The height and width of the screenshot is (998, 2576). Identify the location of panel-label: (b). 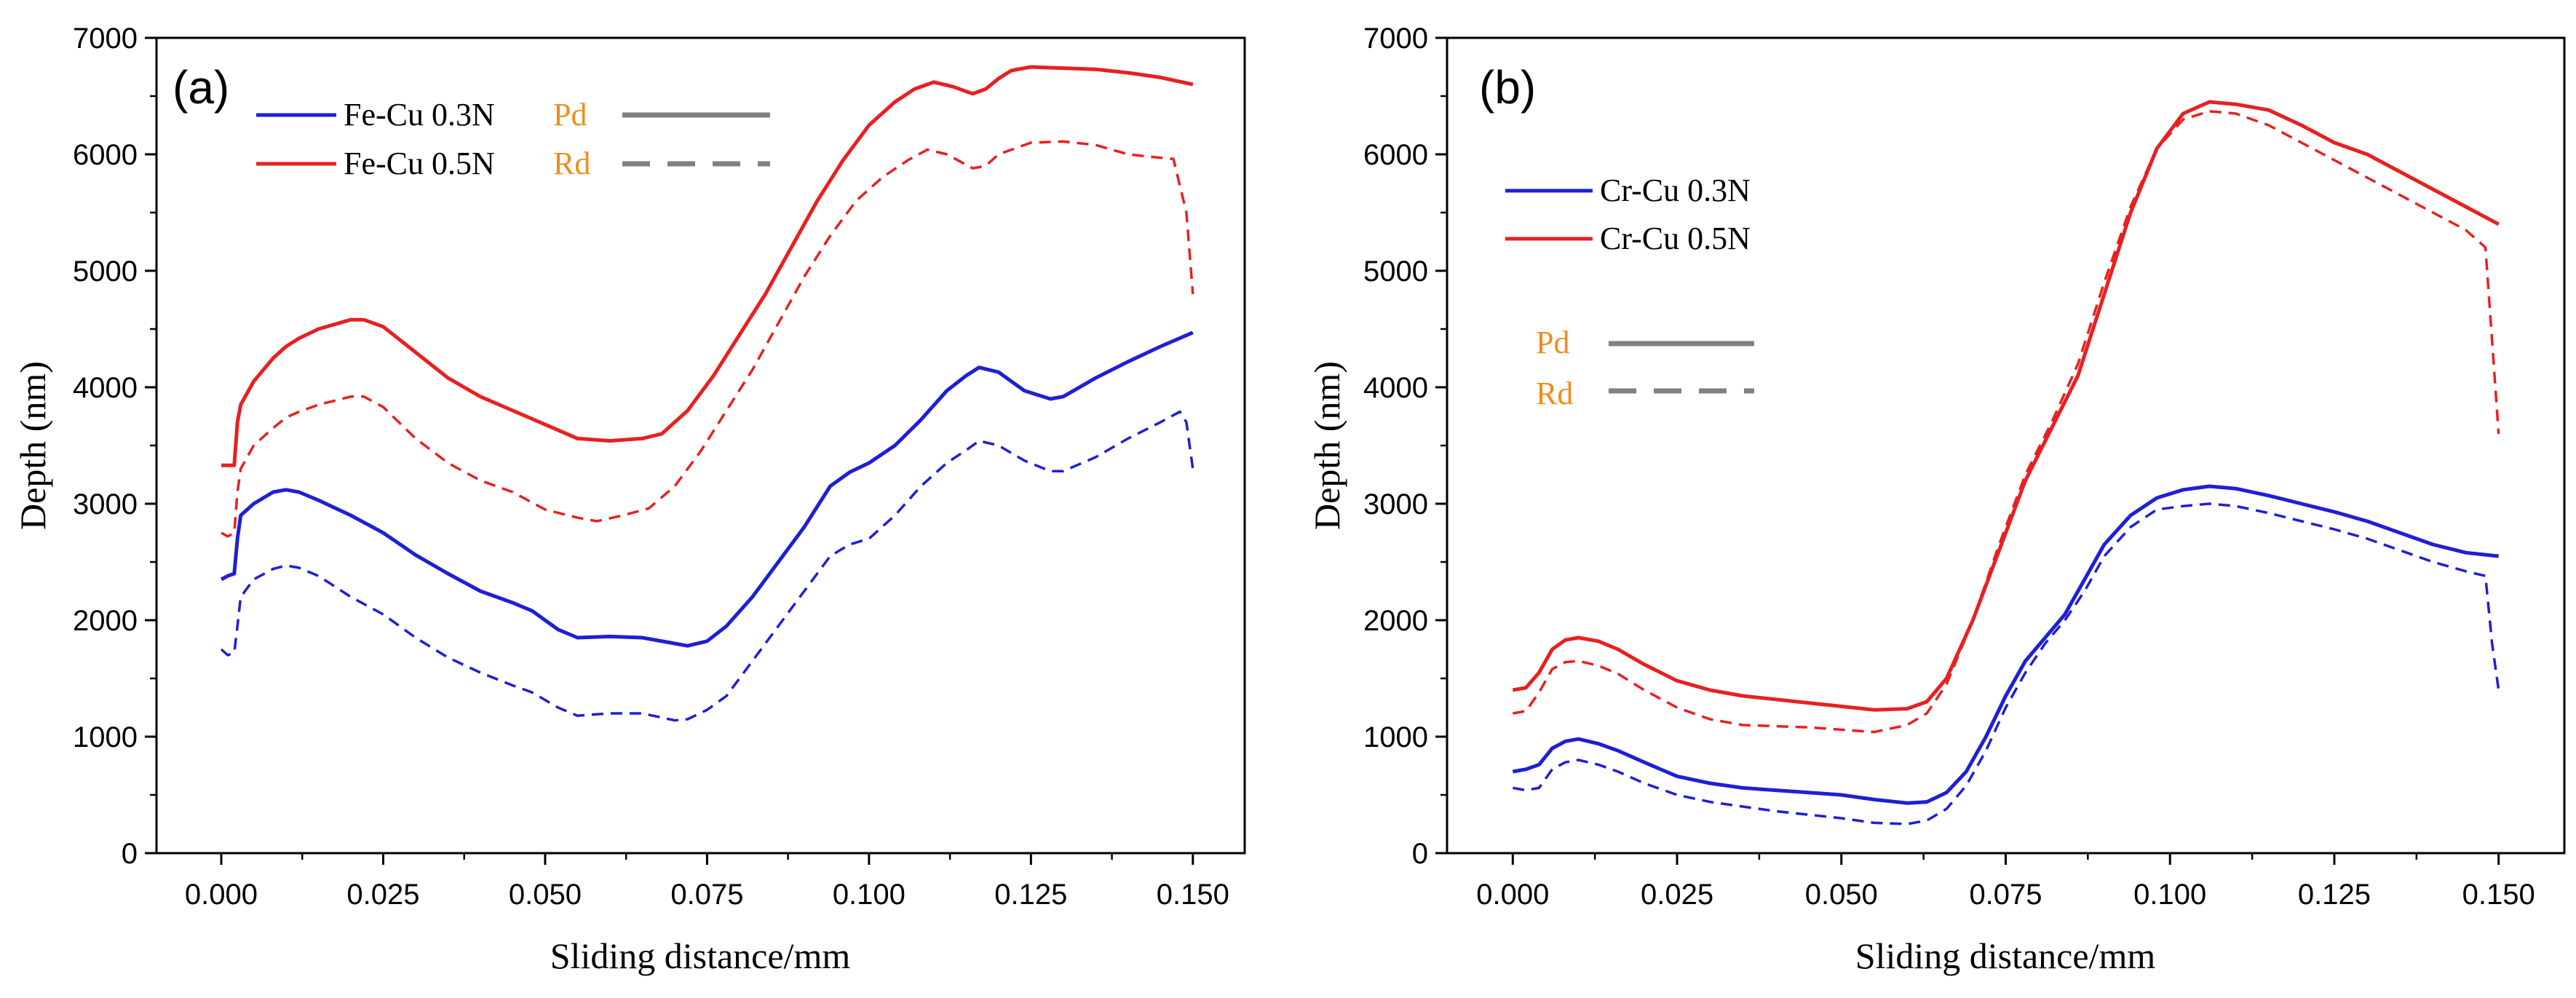
(1507, 87).